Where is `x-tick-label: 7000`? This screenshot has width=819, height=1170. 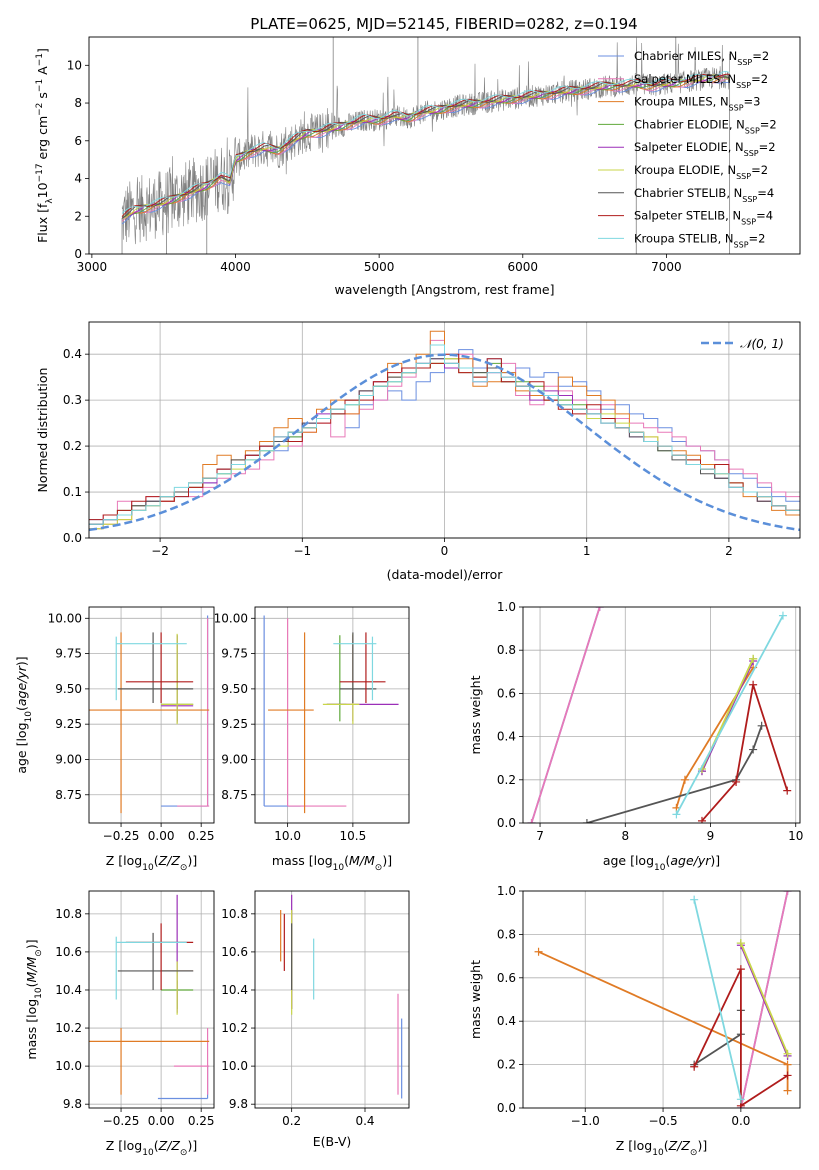
x-tick-label: 7000 is located at coordinates (666, 267).